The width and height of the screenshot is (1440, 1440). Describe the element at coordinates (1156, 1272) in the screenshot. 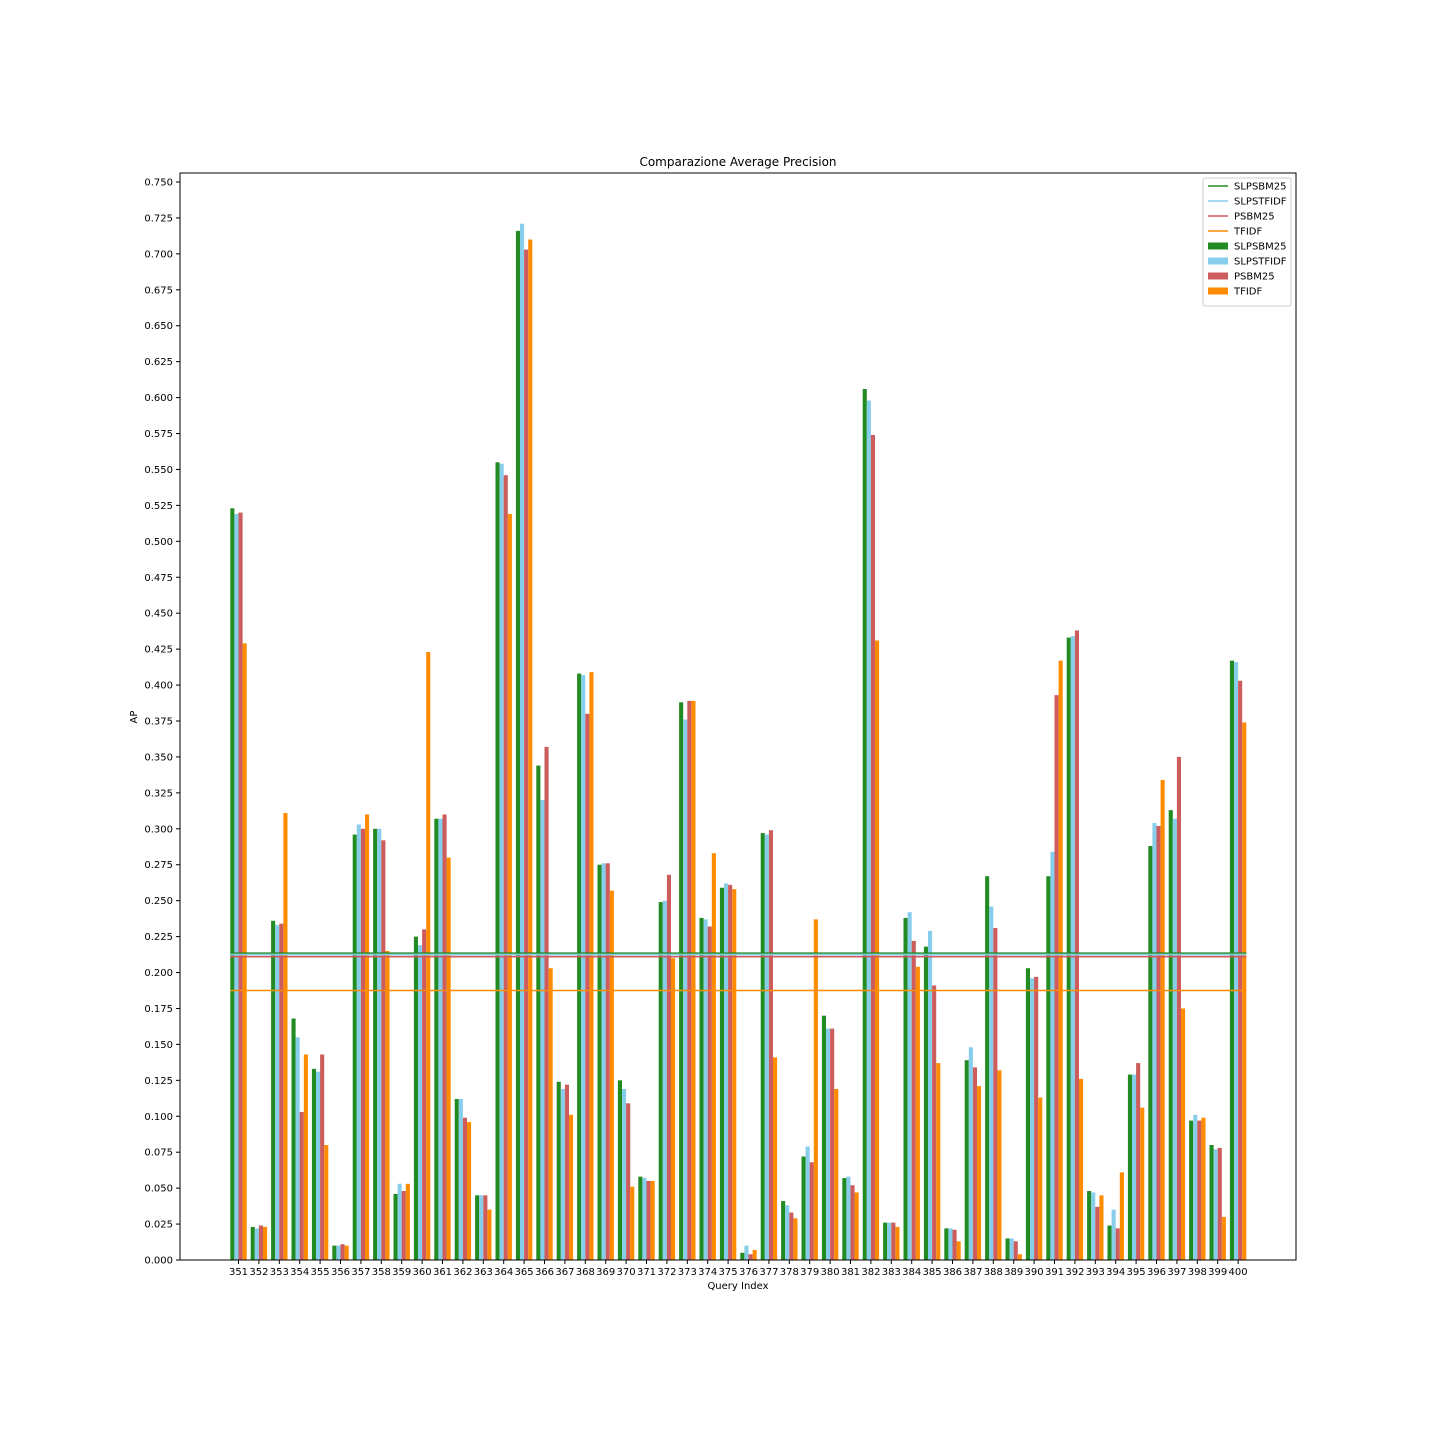

I see `x-tick-label: 396` at that location.